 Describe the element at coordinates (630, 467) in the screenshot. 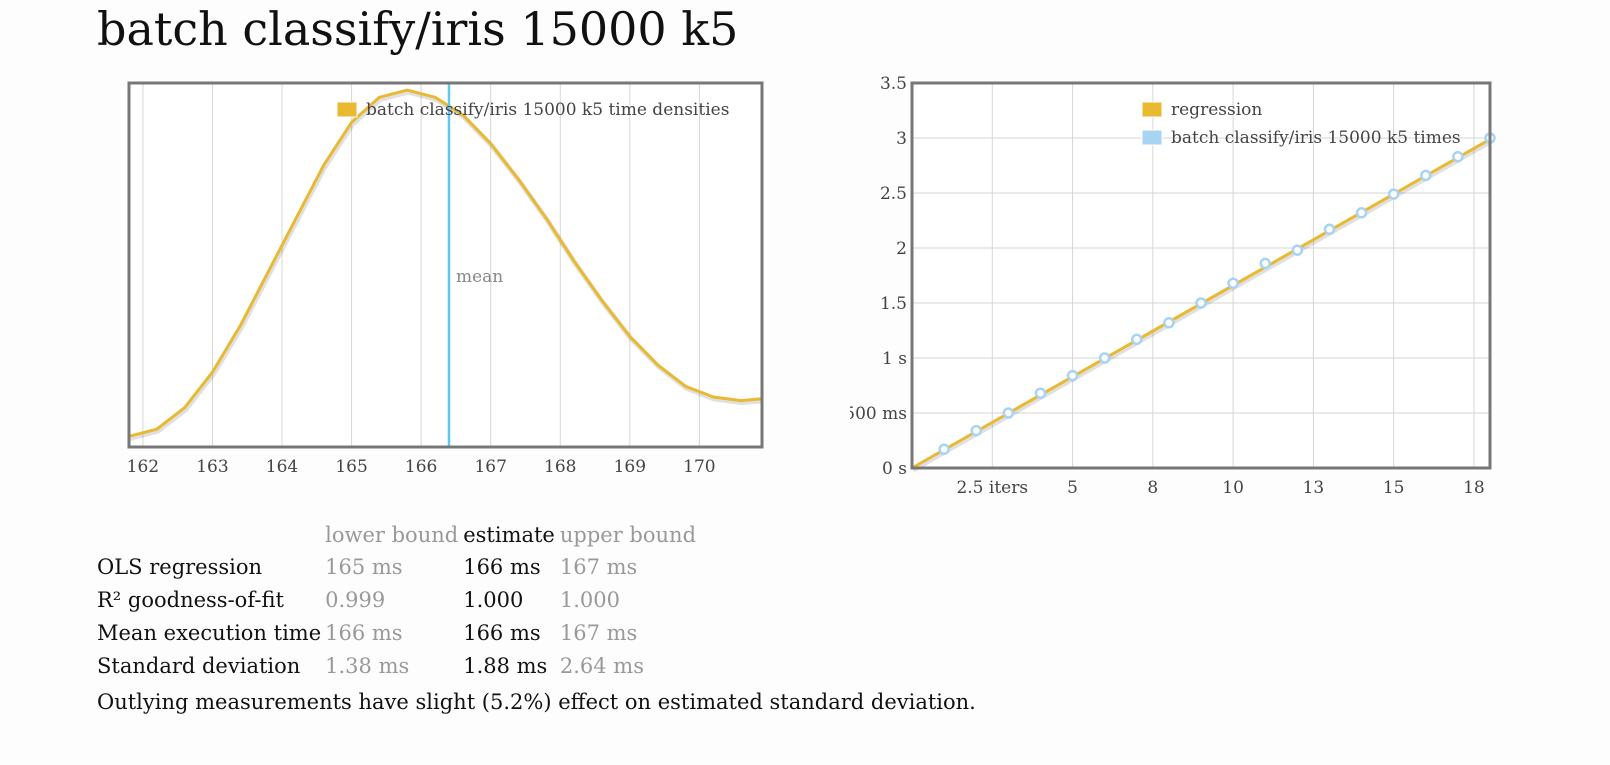

I see `density-x-tick-label: 169` at that location.